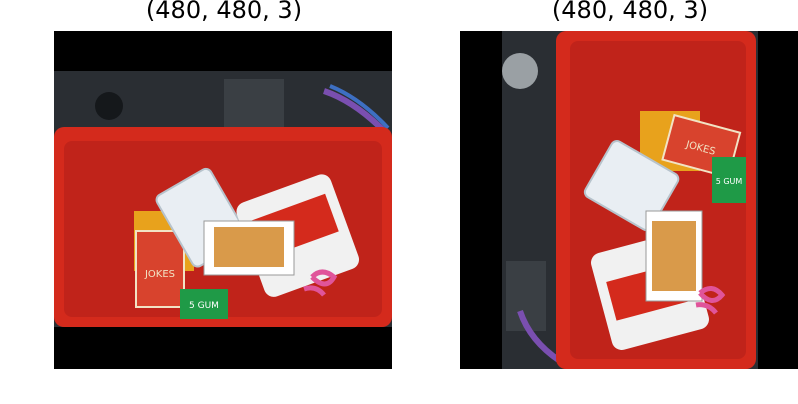 Image resolution: width=798 pixels, height=404 pixels. I want to click on jokes-box-label: JOKES, so click(159, 274).